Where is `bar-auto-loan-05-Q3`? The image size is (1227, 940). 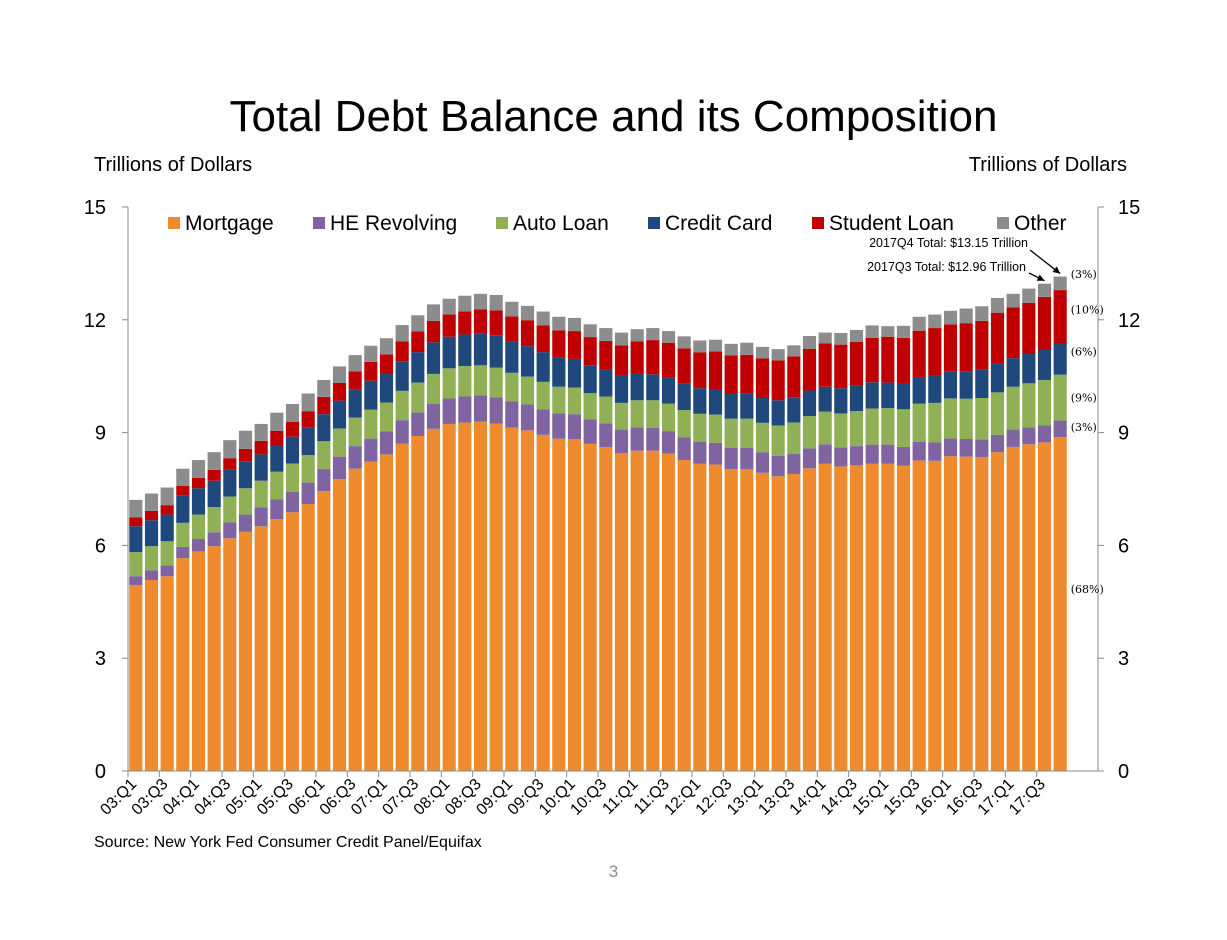
bar-auto-loan-05-Q3 is located at coordinates (292, 477).